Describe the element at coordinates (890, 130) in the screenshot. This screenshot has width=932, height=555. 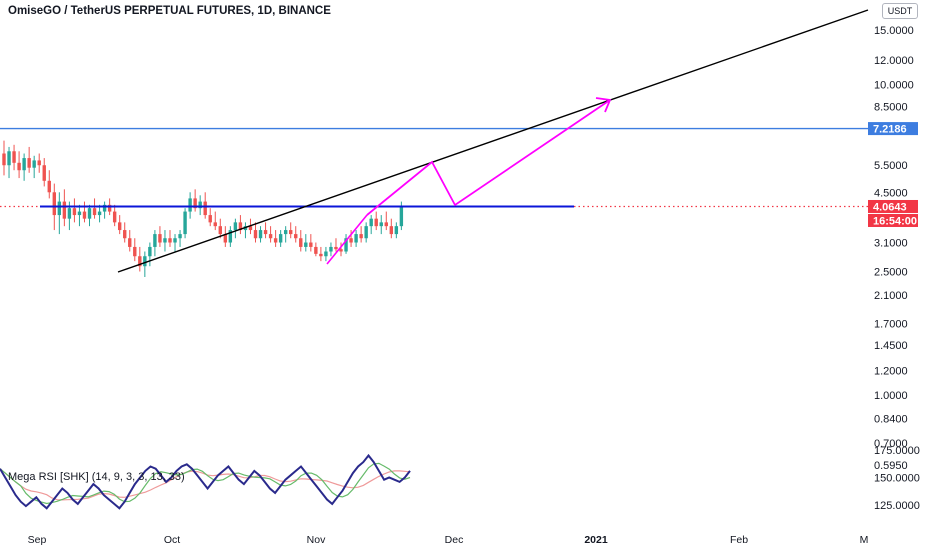
I see `price-badge-label: 7.2186` at that location.